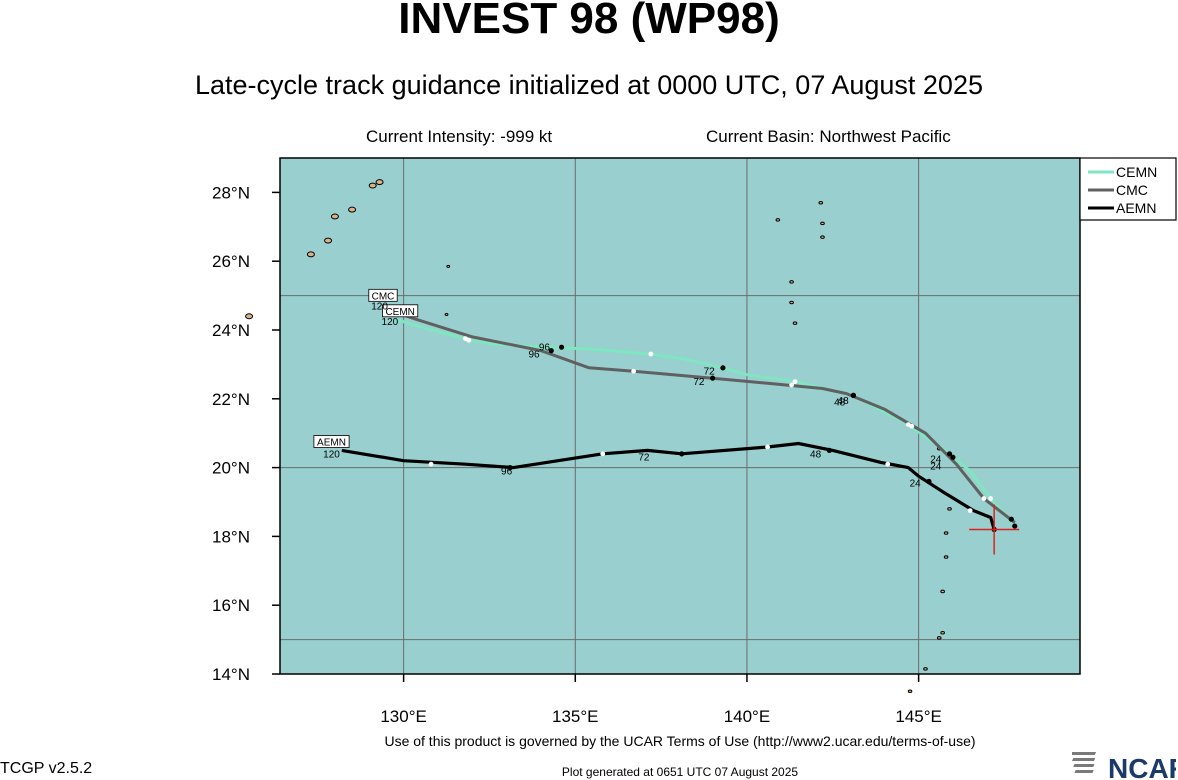  Describe the element at coordinates (231, 674) in the screenshot. I see `y-tick-label: 14°N` at that location.